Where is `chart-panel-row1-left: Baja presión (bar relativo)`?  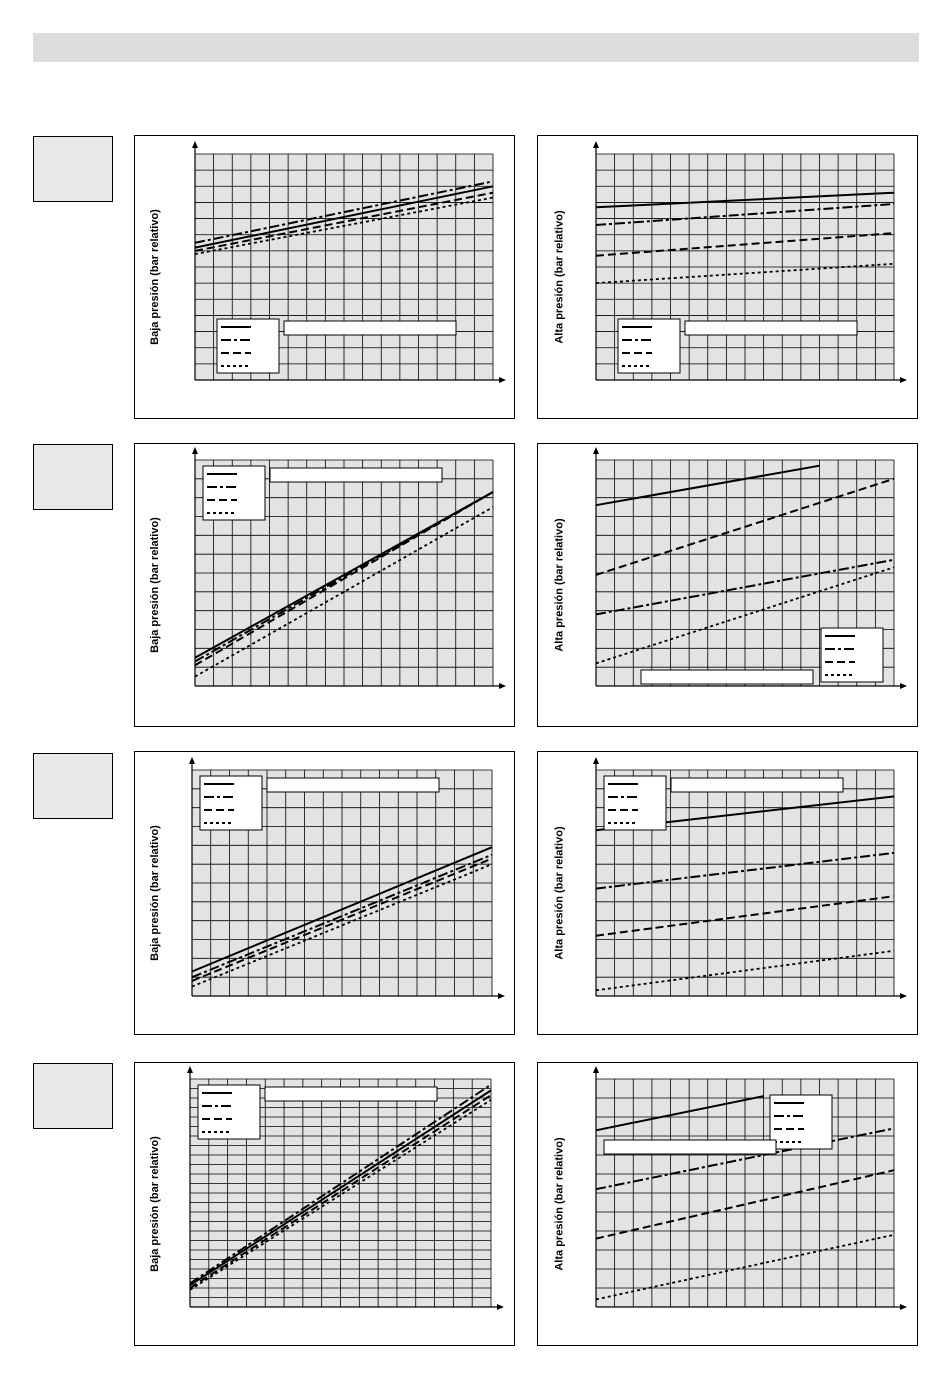 chart-panel-row1-left: Baja presión (bar relativo) is located at coordinates (324, 277).